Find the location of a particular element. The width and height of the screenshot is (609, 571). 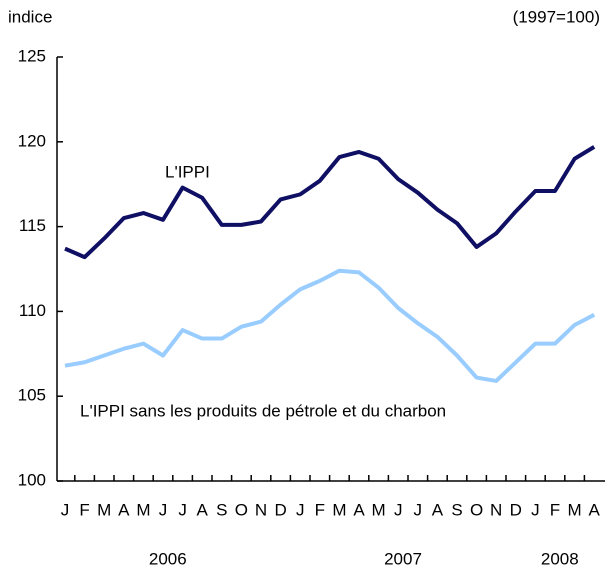

y-tick-label: 115 is located at coordinates (32, 225).